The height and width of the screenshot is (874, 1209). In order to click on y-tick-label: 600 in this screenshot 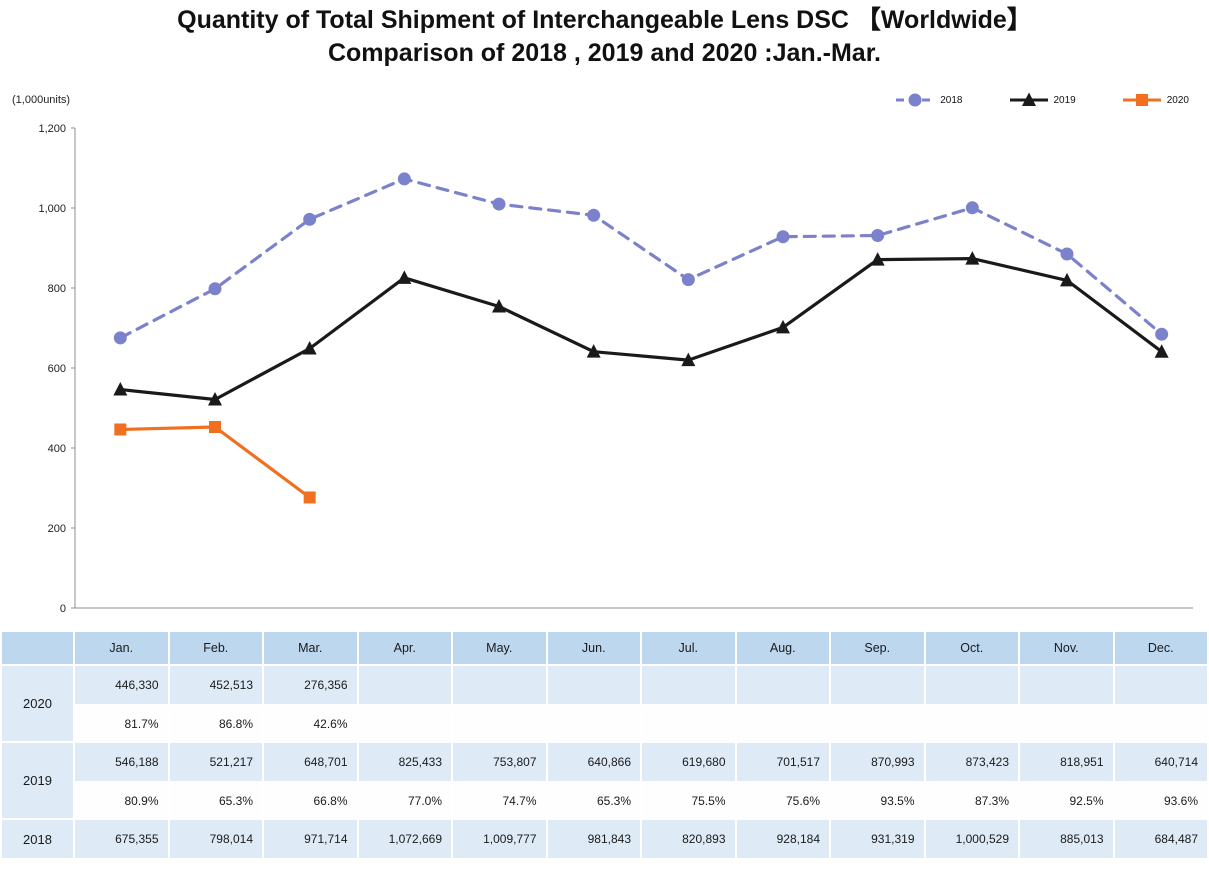, I will do `click(57, 369)`.